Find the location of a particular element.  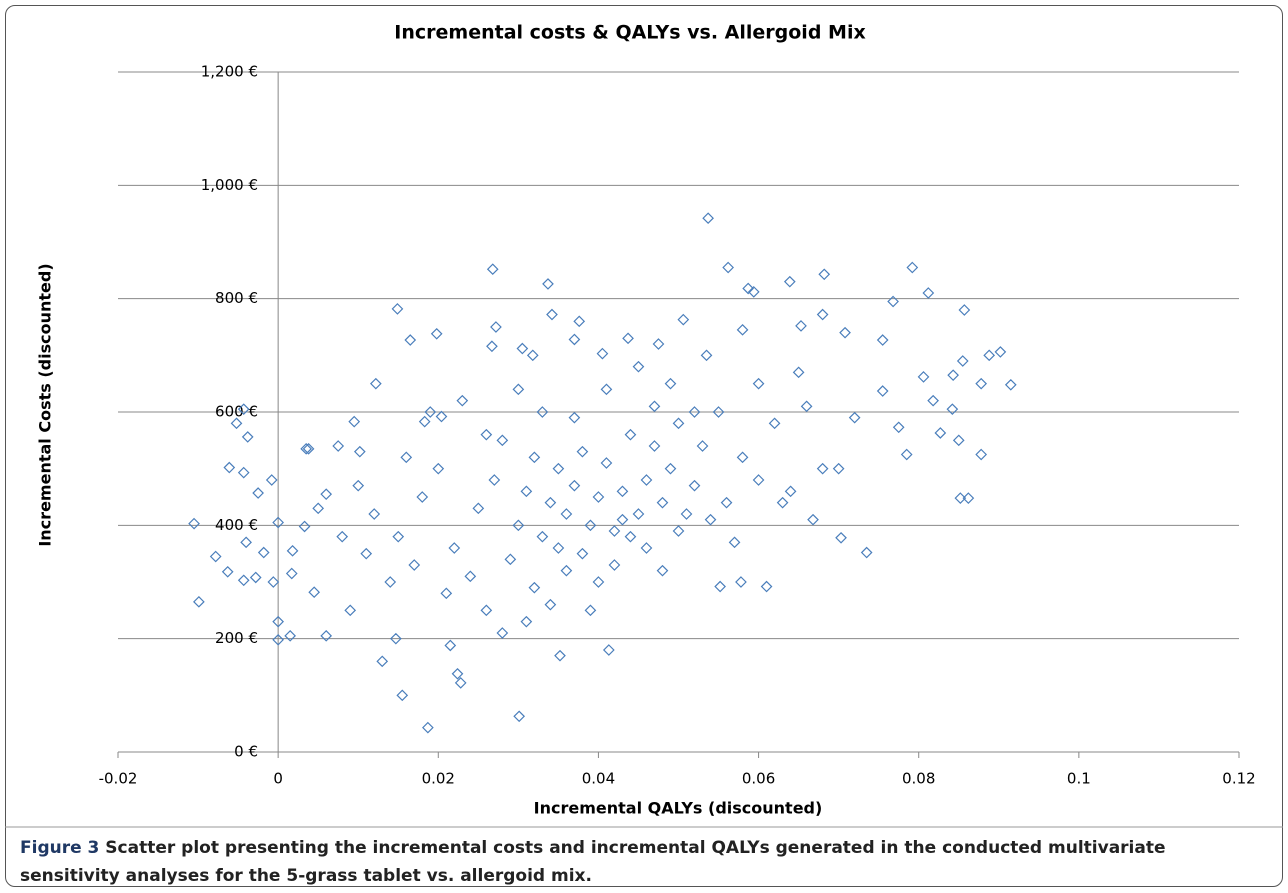

x-tick-label: 0.1 is located at coordinates (1079, 779).